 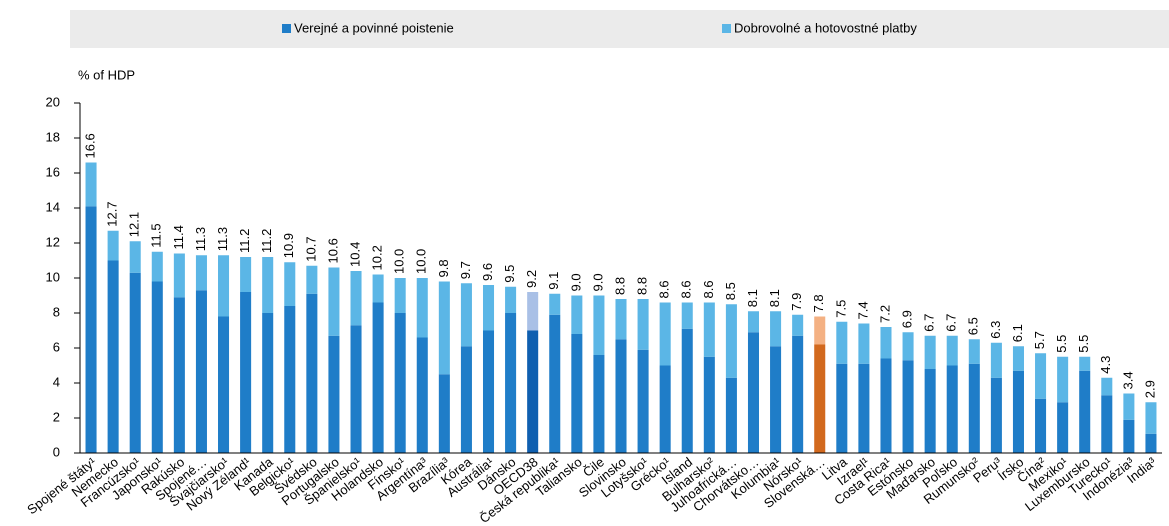 I want to click on total-label: 9.0, so click(x=575, y=282).